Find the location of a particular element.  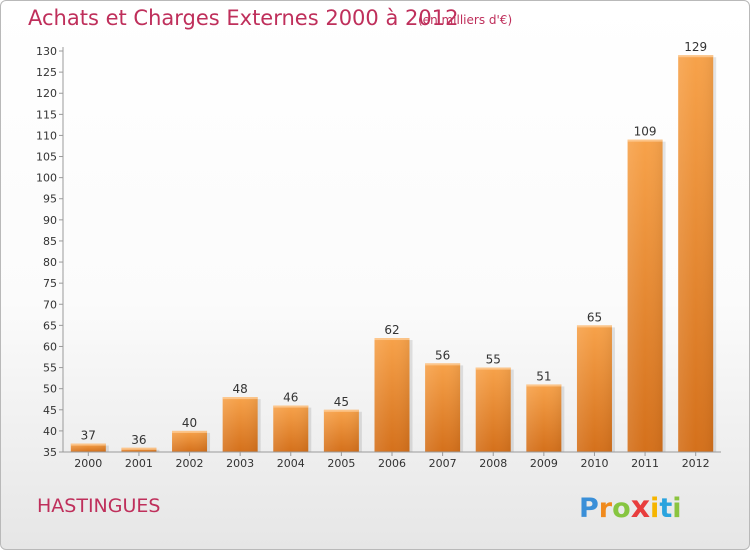

data-label: 48 is located at coordinates (240, 389).